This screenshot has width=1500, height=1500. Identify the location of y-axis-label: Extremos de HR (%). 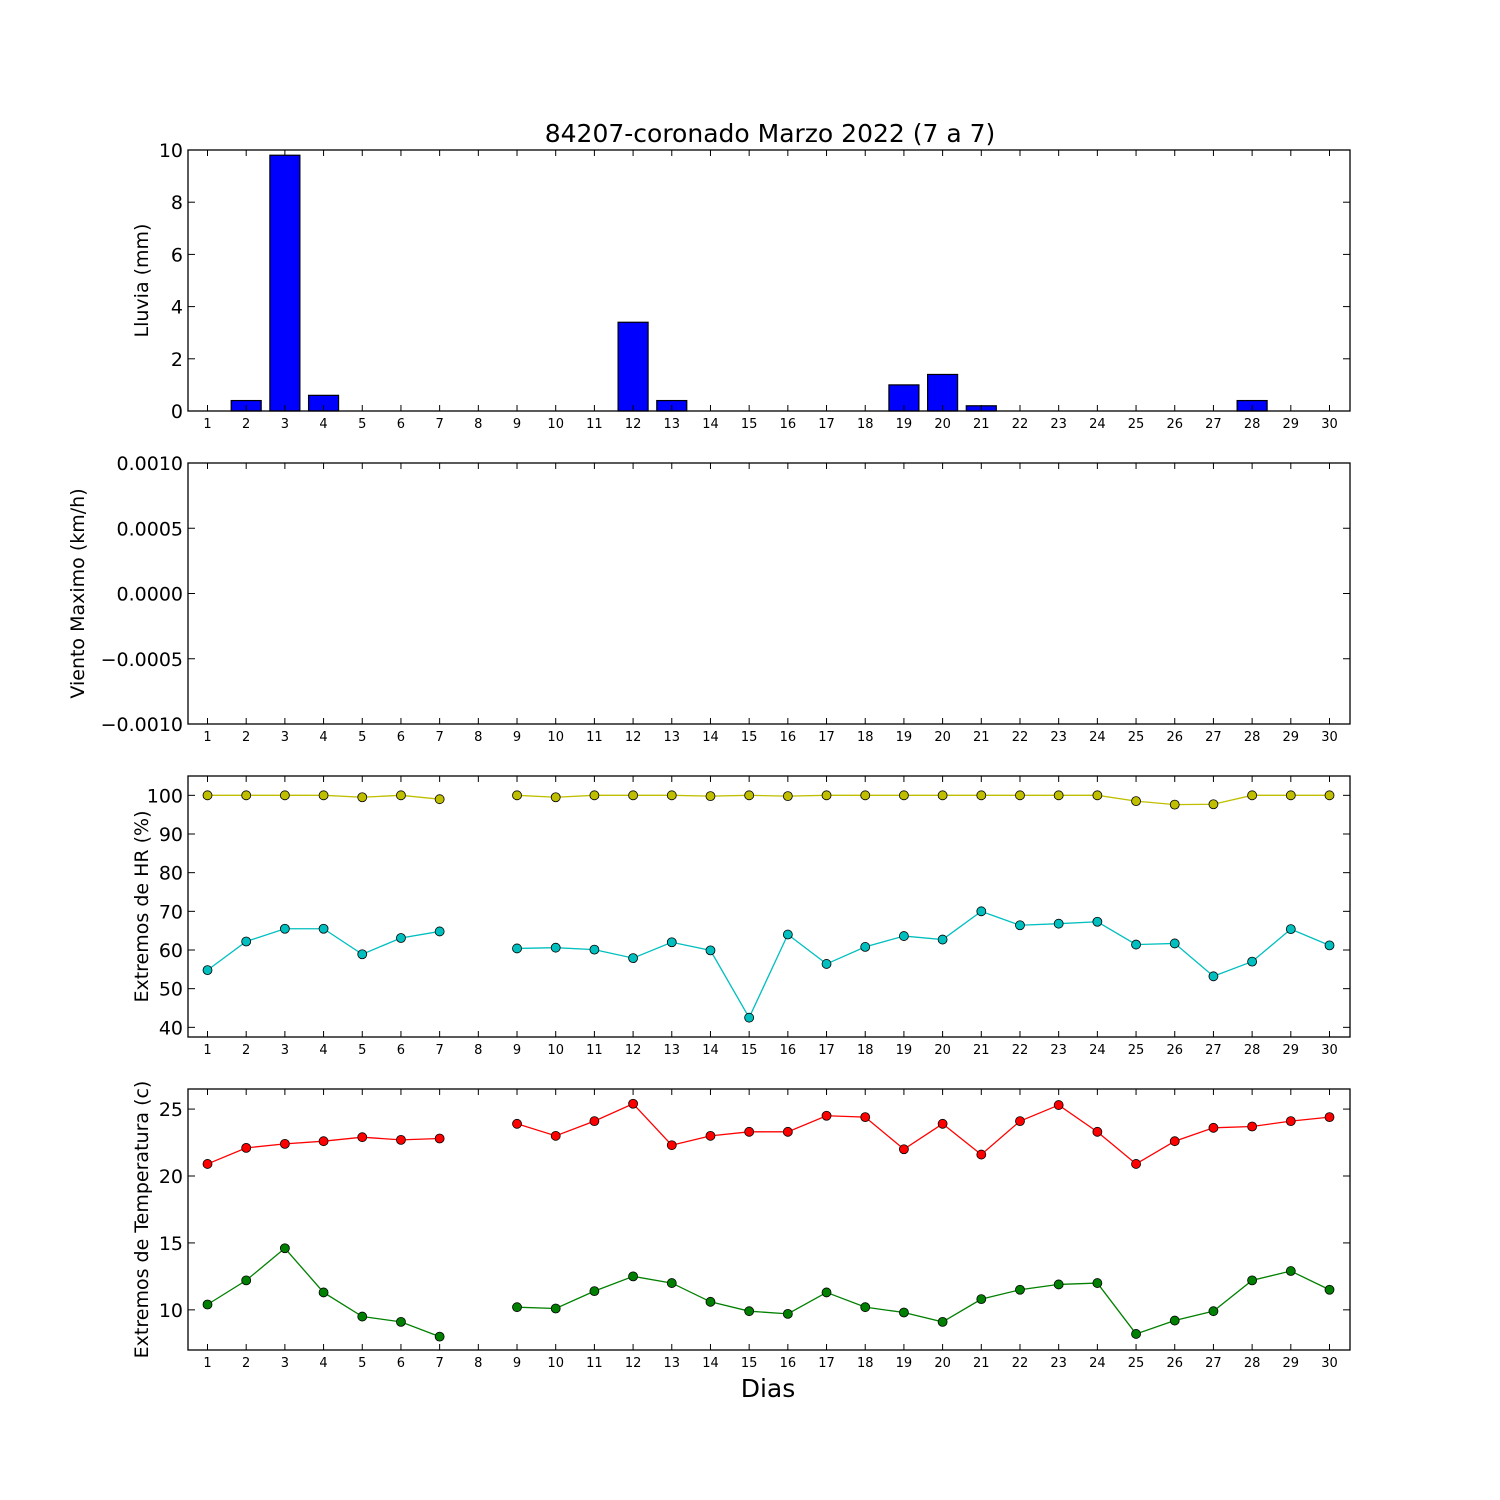
(142, 906).